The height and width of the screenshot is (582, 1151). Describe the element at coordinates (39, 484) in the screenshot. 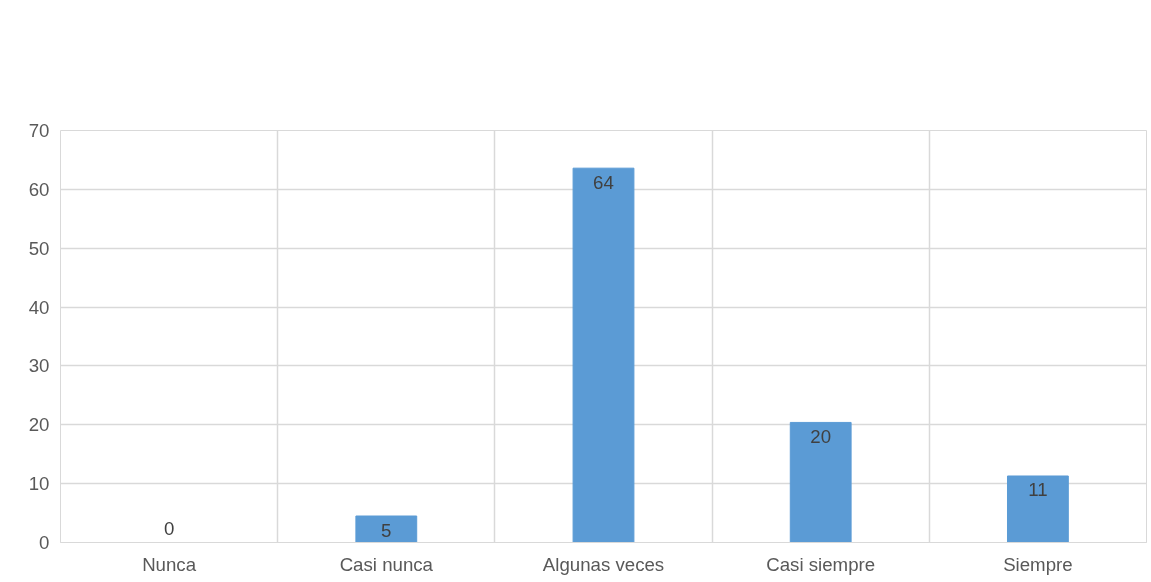

I see `y-tick-label: 10` at that location.